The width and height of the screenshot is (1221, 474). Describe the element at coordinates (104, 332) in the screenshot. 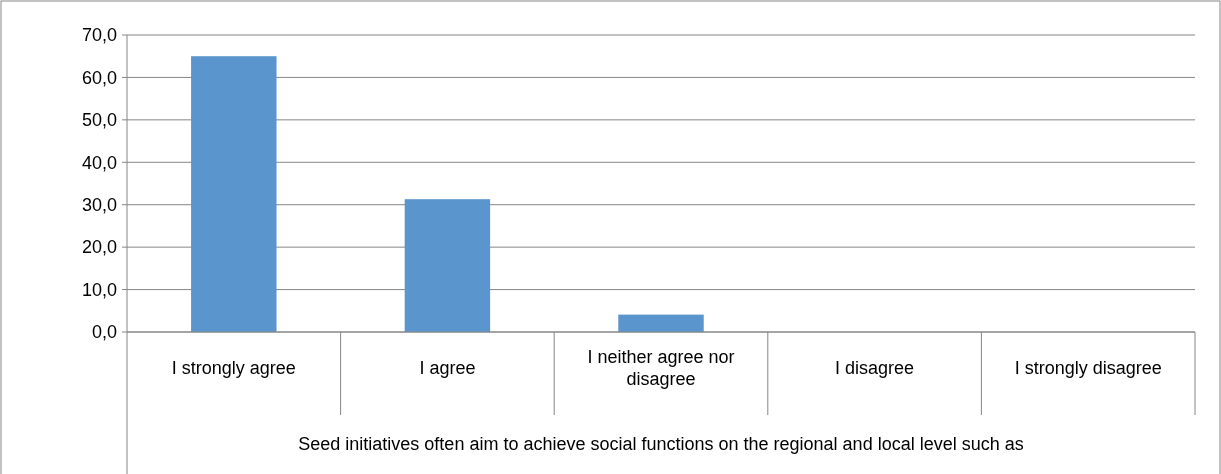

I see `y-tick-label: 0,0` at that location.